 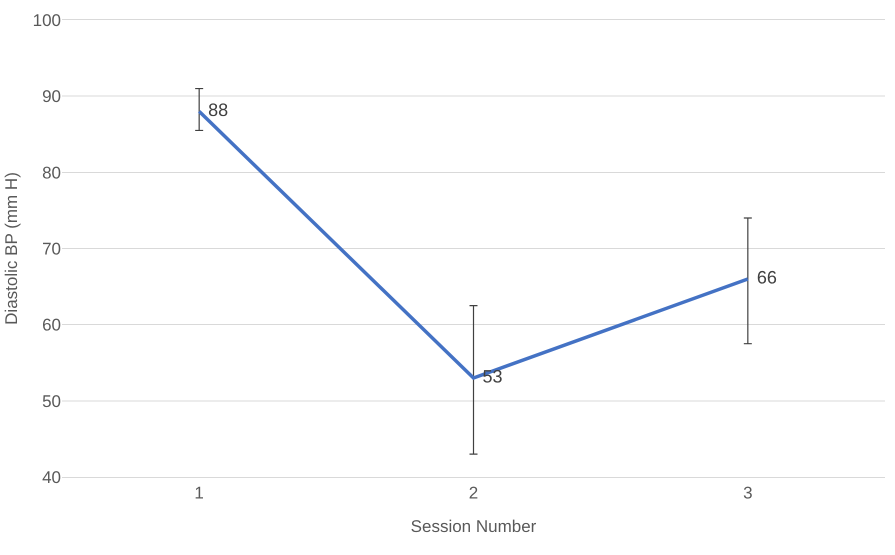 I want to click on data-label: 88, so click(x=213, y=110).